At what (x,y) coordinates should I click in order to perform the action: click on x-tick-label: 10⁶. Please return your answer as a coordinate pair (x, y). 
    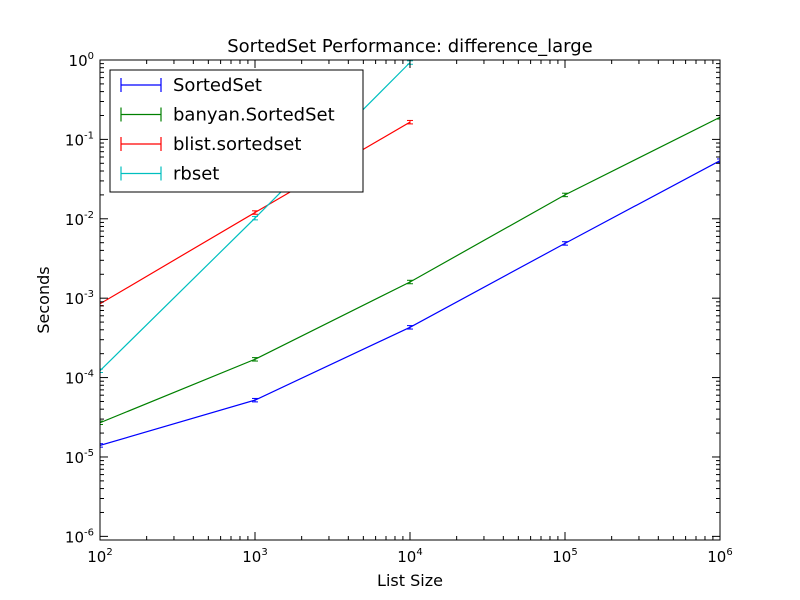
    Looking at the image, I should click on (719, 556).